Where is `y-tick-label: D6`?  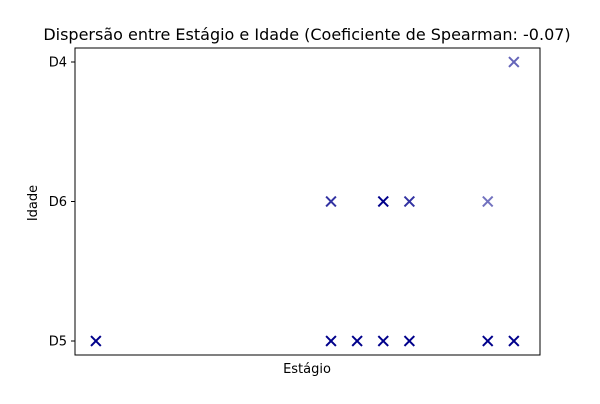 y-tick-label: D6 is located at coordinates (58, 202).